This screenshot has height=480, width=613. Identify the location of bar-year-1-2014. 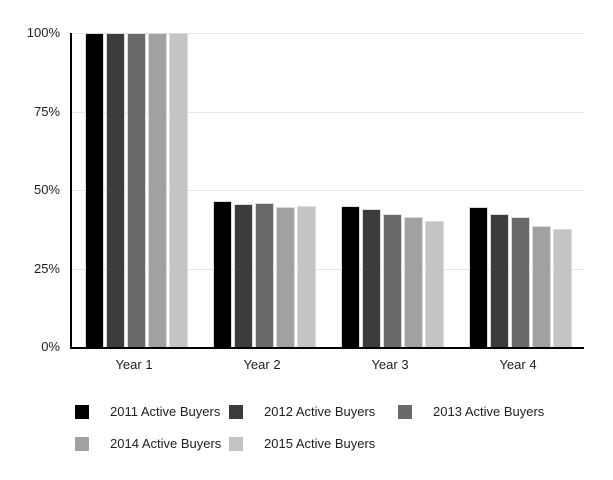
(157, 190).